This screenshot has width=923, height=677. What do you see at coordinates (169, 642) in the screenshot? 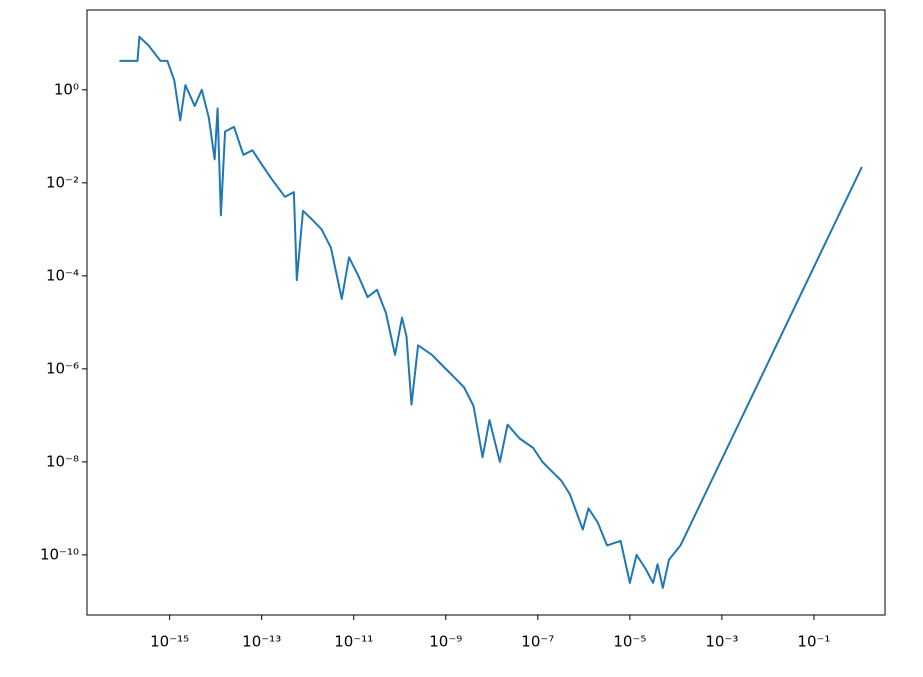
I see `x-tick-label: 10⁻¹⁵` at bounding box center [169, 642].